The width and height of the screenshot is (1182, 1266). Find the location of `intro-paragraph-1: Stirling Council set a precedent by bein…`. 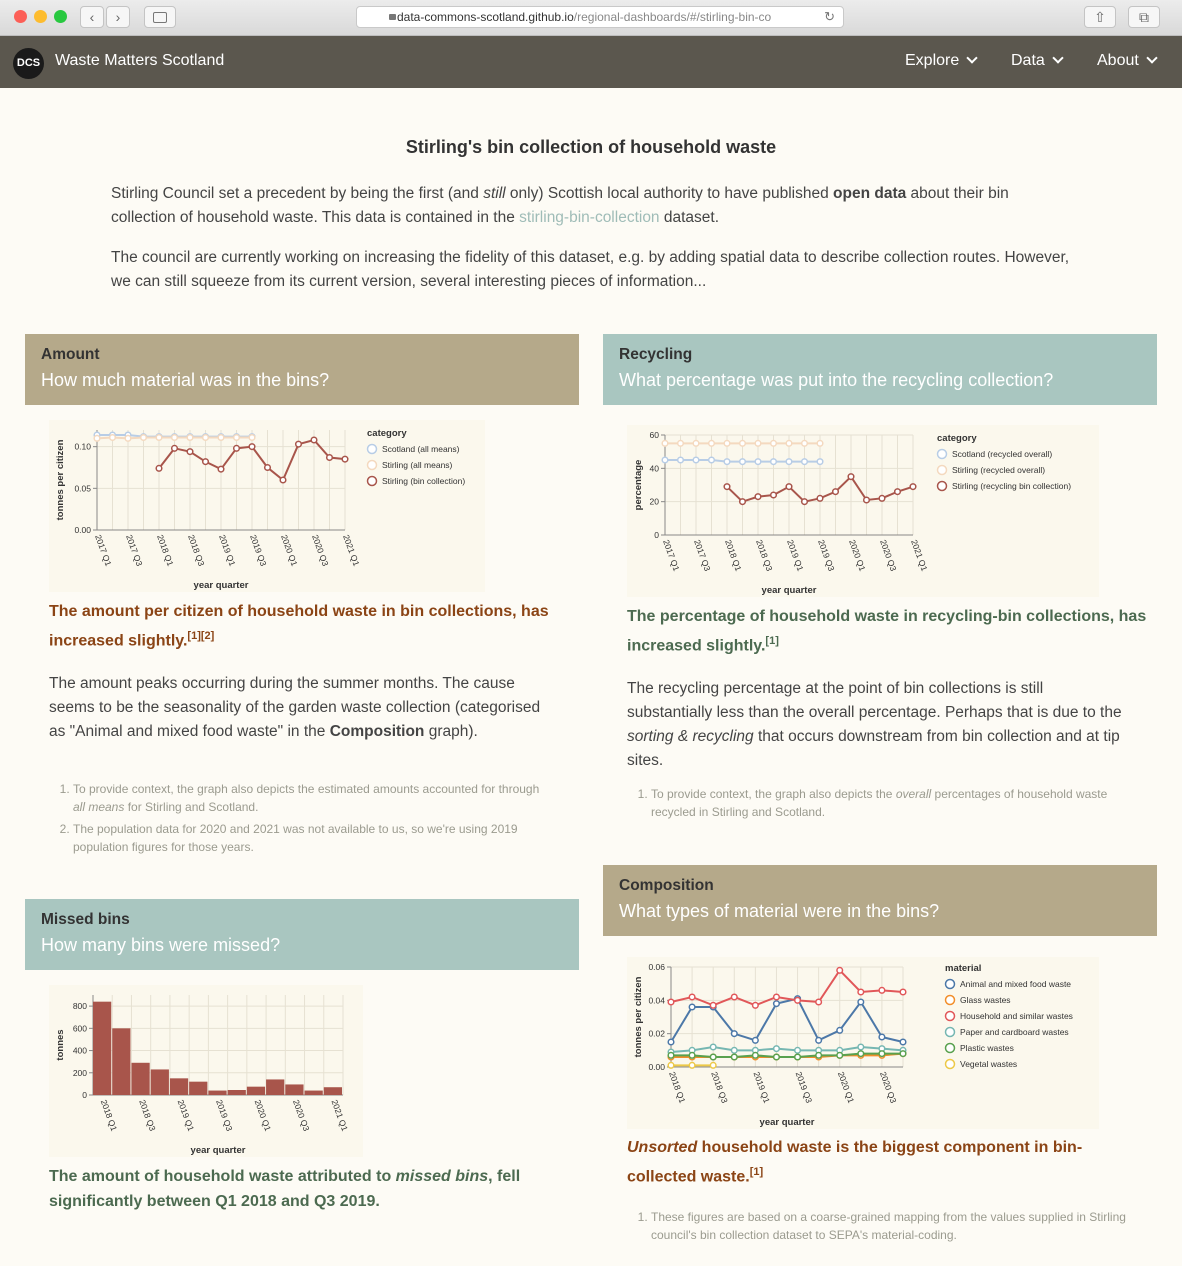

intro-paragraph-1: Stirling Council set a precedent by bein… is located at coordinates (560, 205).